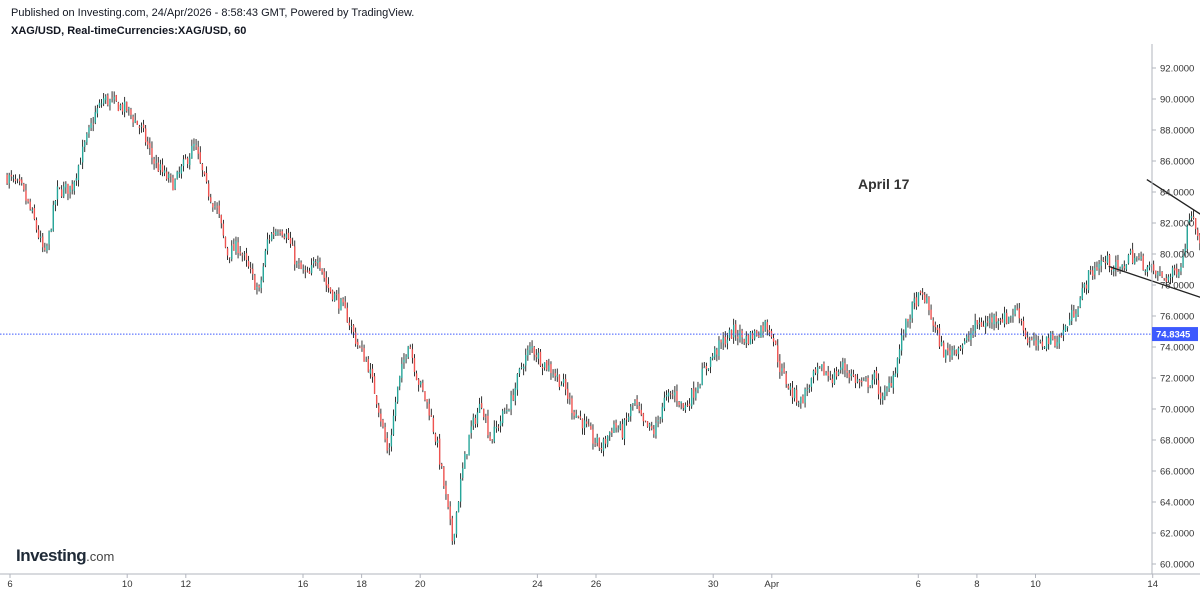  What do you see at coordinates (1177, 193) in the screenshot?
I see `y-tick-label: 84.0000` at bounding box center [1177, 193].